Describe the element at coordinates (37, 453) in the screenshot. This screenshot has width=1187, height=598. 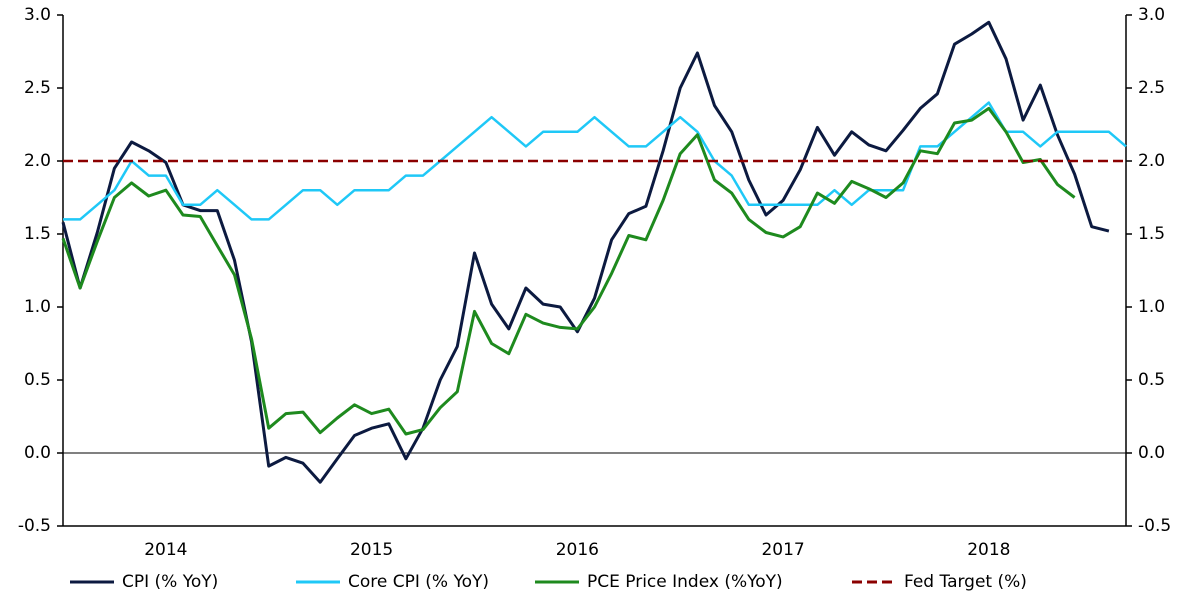
I see `y-tick-label: 0.0` at that location.